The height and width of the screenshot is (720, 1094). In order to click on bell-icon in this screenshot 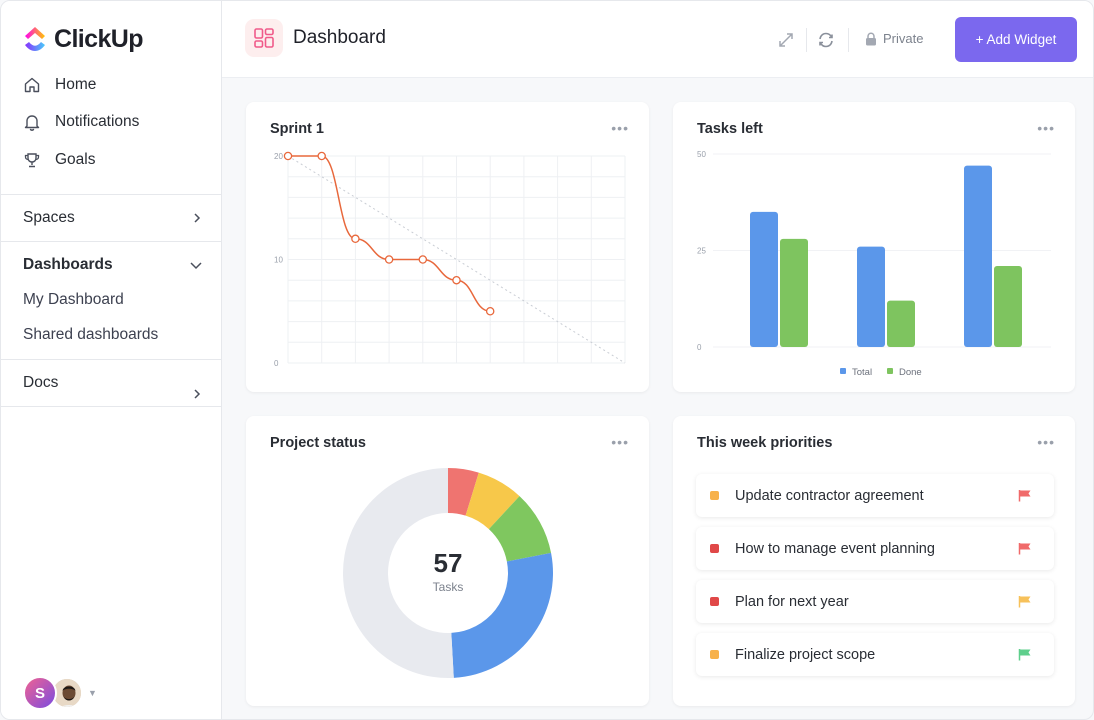, I will do `click(32, 122)`.